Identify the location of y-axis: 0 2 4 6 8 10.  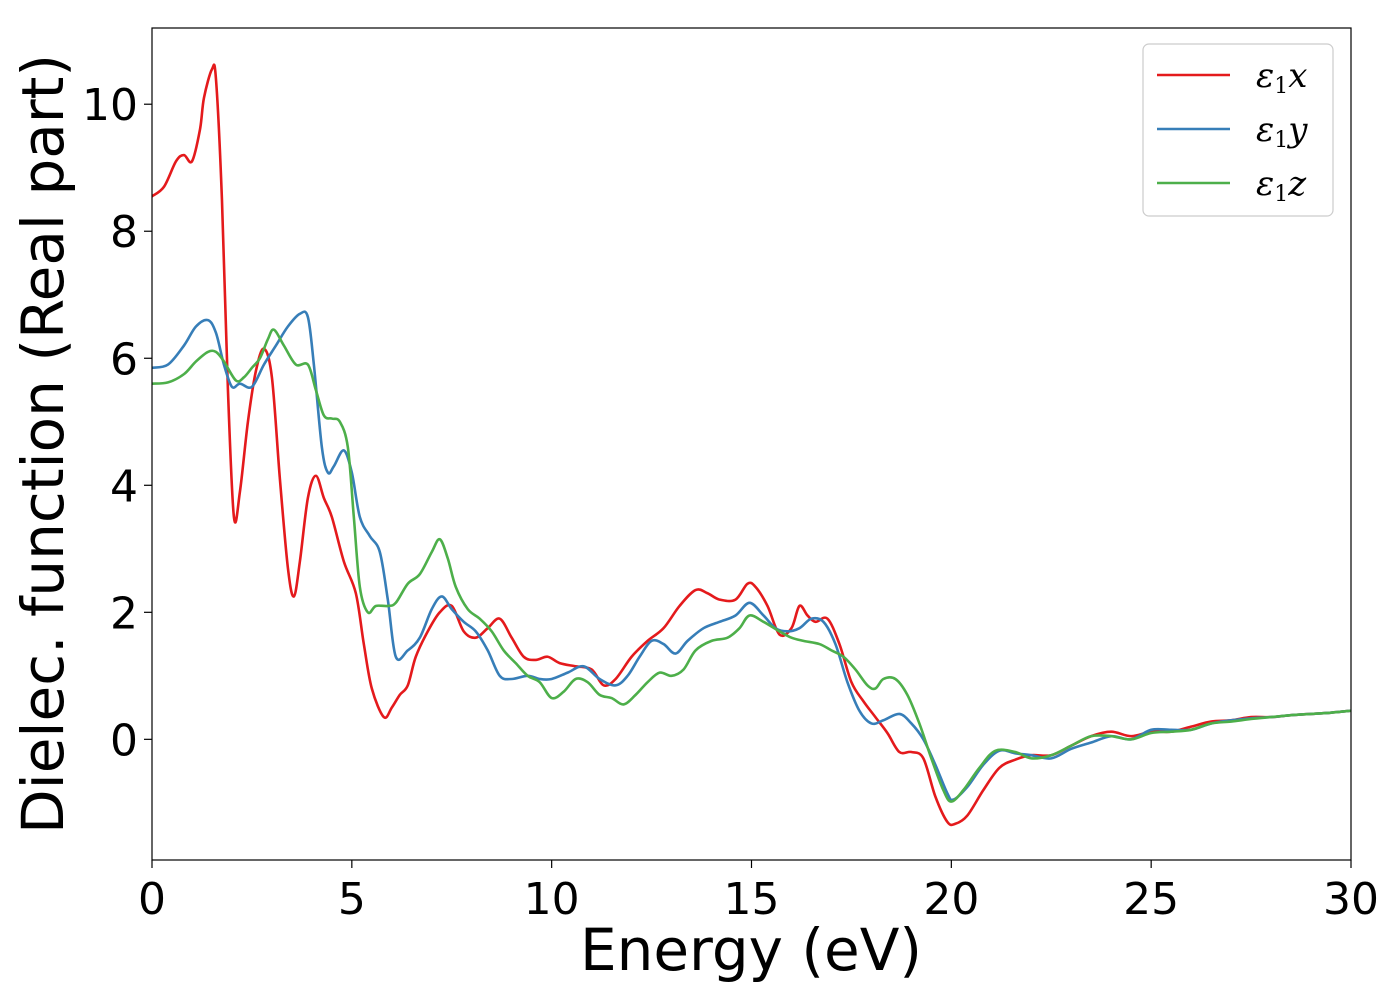
(117, 423).